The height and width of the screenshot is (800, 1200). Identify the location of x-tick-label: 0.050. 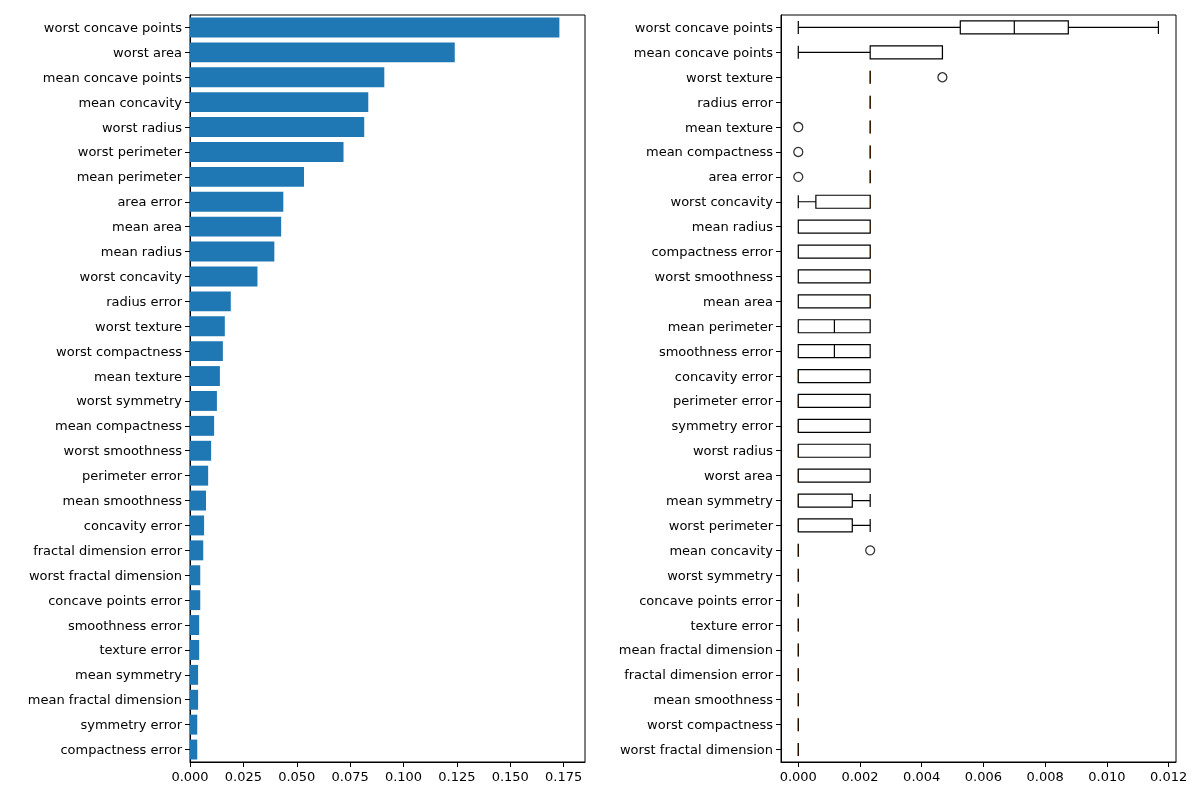
(297, 776).